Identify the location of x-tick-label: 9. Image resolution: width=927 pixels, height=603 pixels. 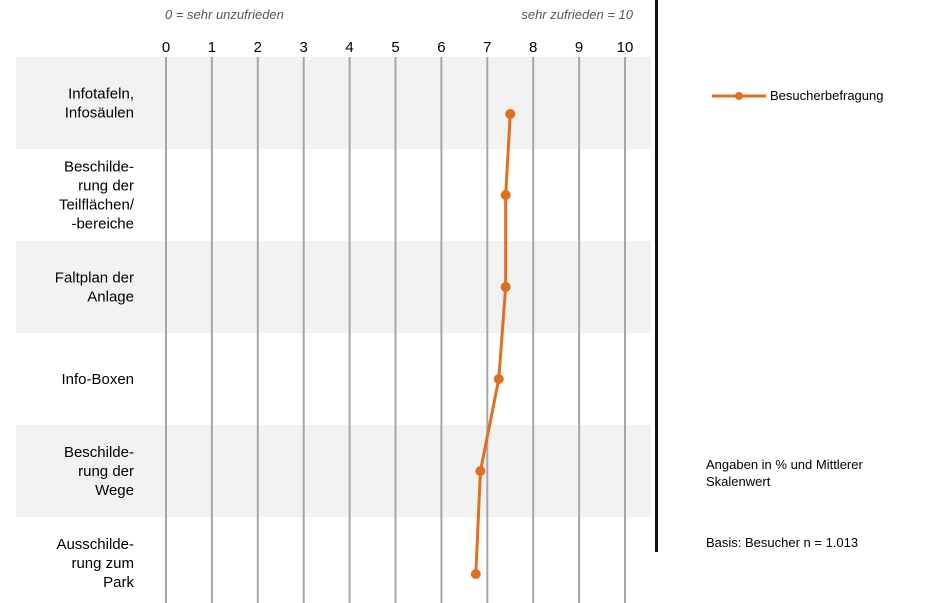
(579, 47).